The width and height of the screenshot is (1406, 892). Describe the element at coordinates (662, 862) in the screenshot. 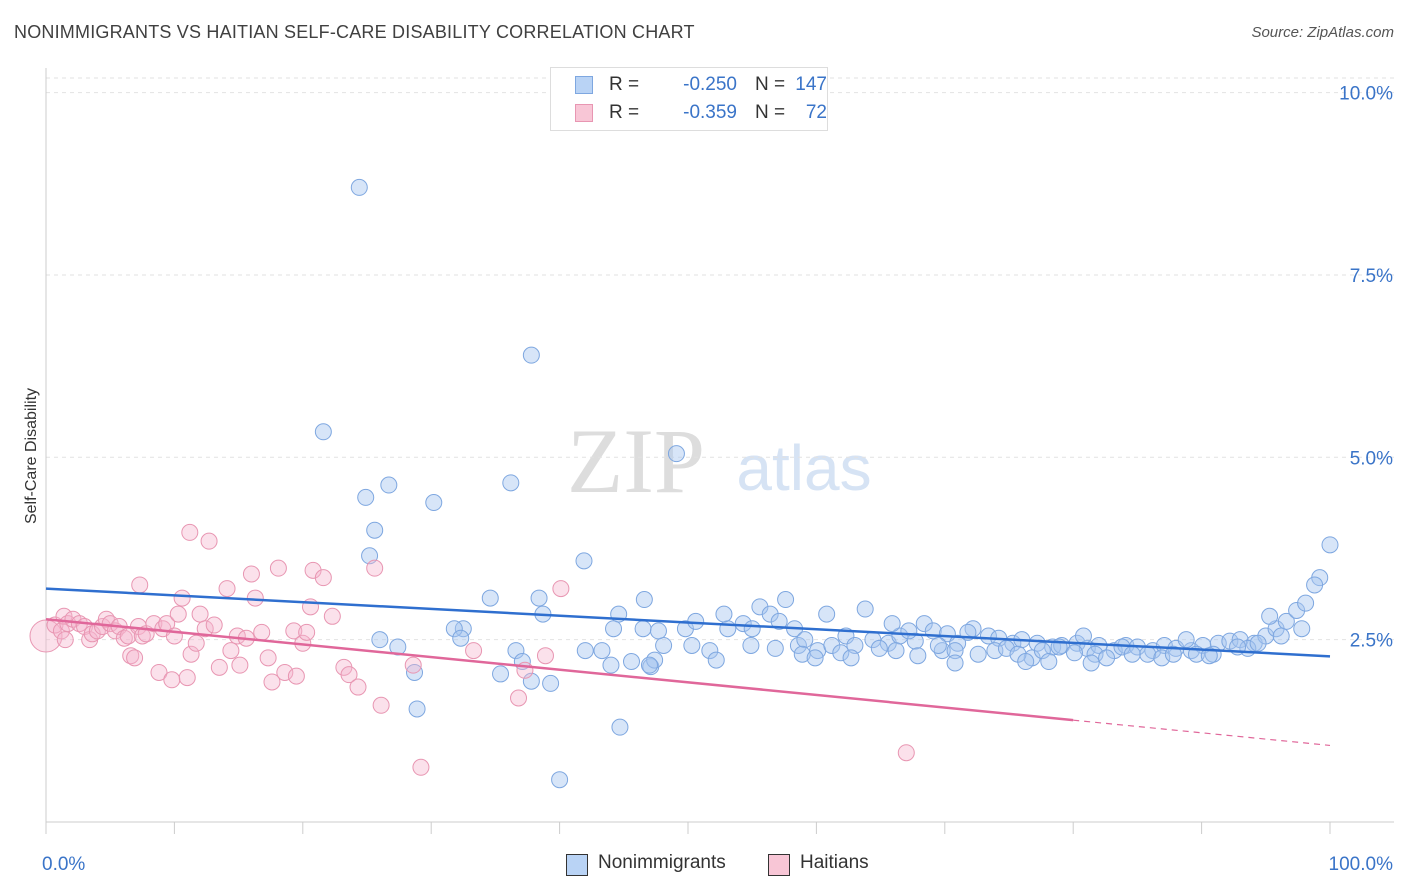

I see `bottom-legend-label: Nonimmigrants` at that location.